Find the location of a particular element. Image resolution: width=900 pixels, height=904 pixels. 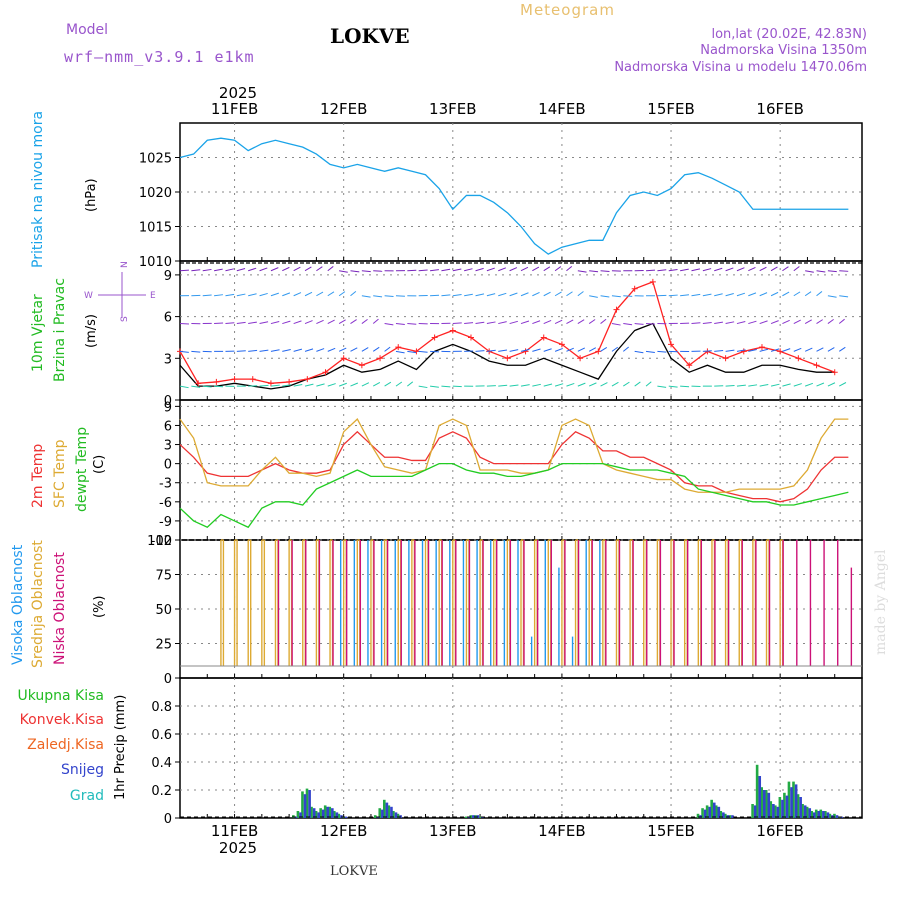

wind-ylabel1: 10m Vjetar is located at coordinates (38, 333).